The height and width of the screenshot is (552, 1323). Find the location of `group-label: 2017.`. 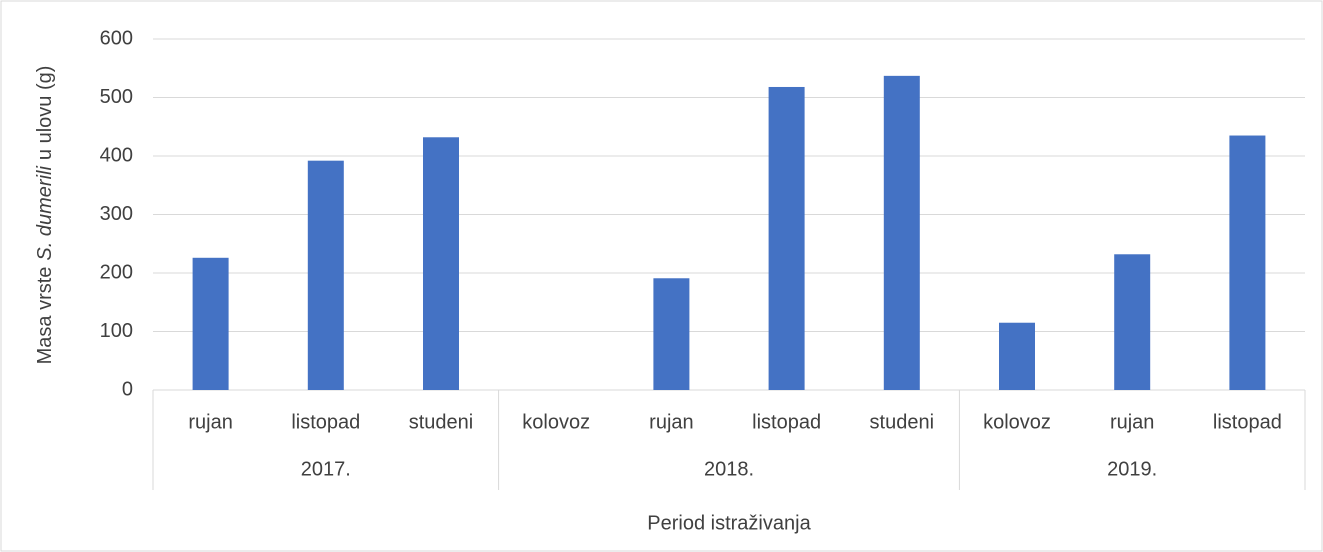

group-label: 2017. is located at coordinates (326, 469).